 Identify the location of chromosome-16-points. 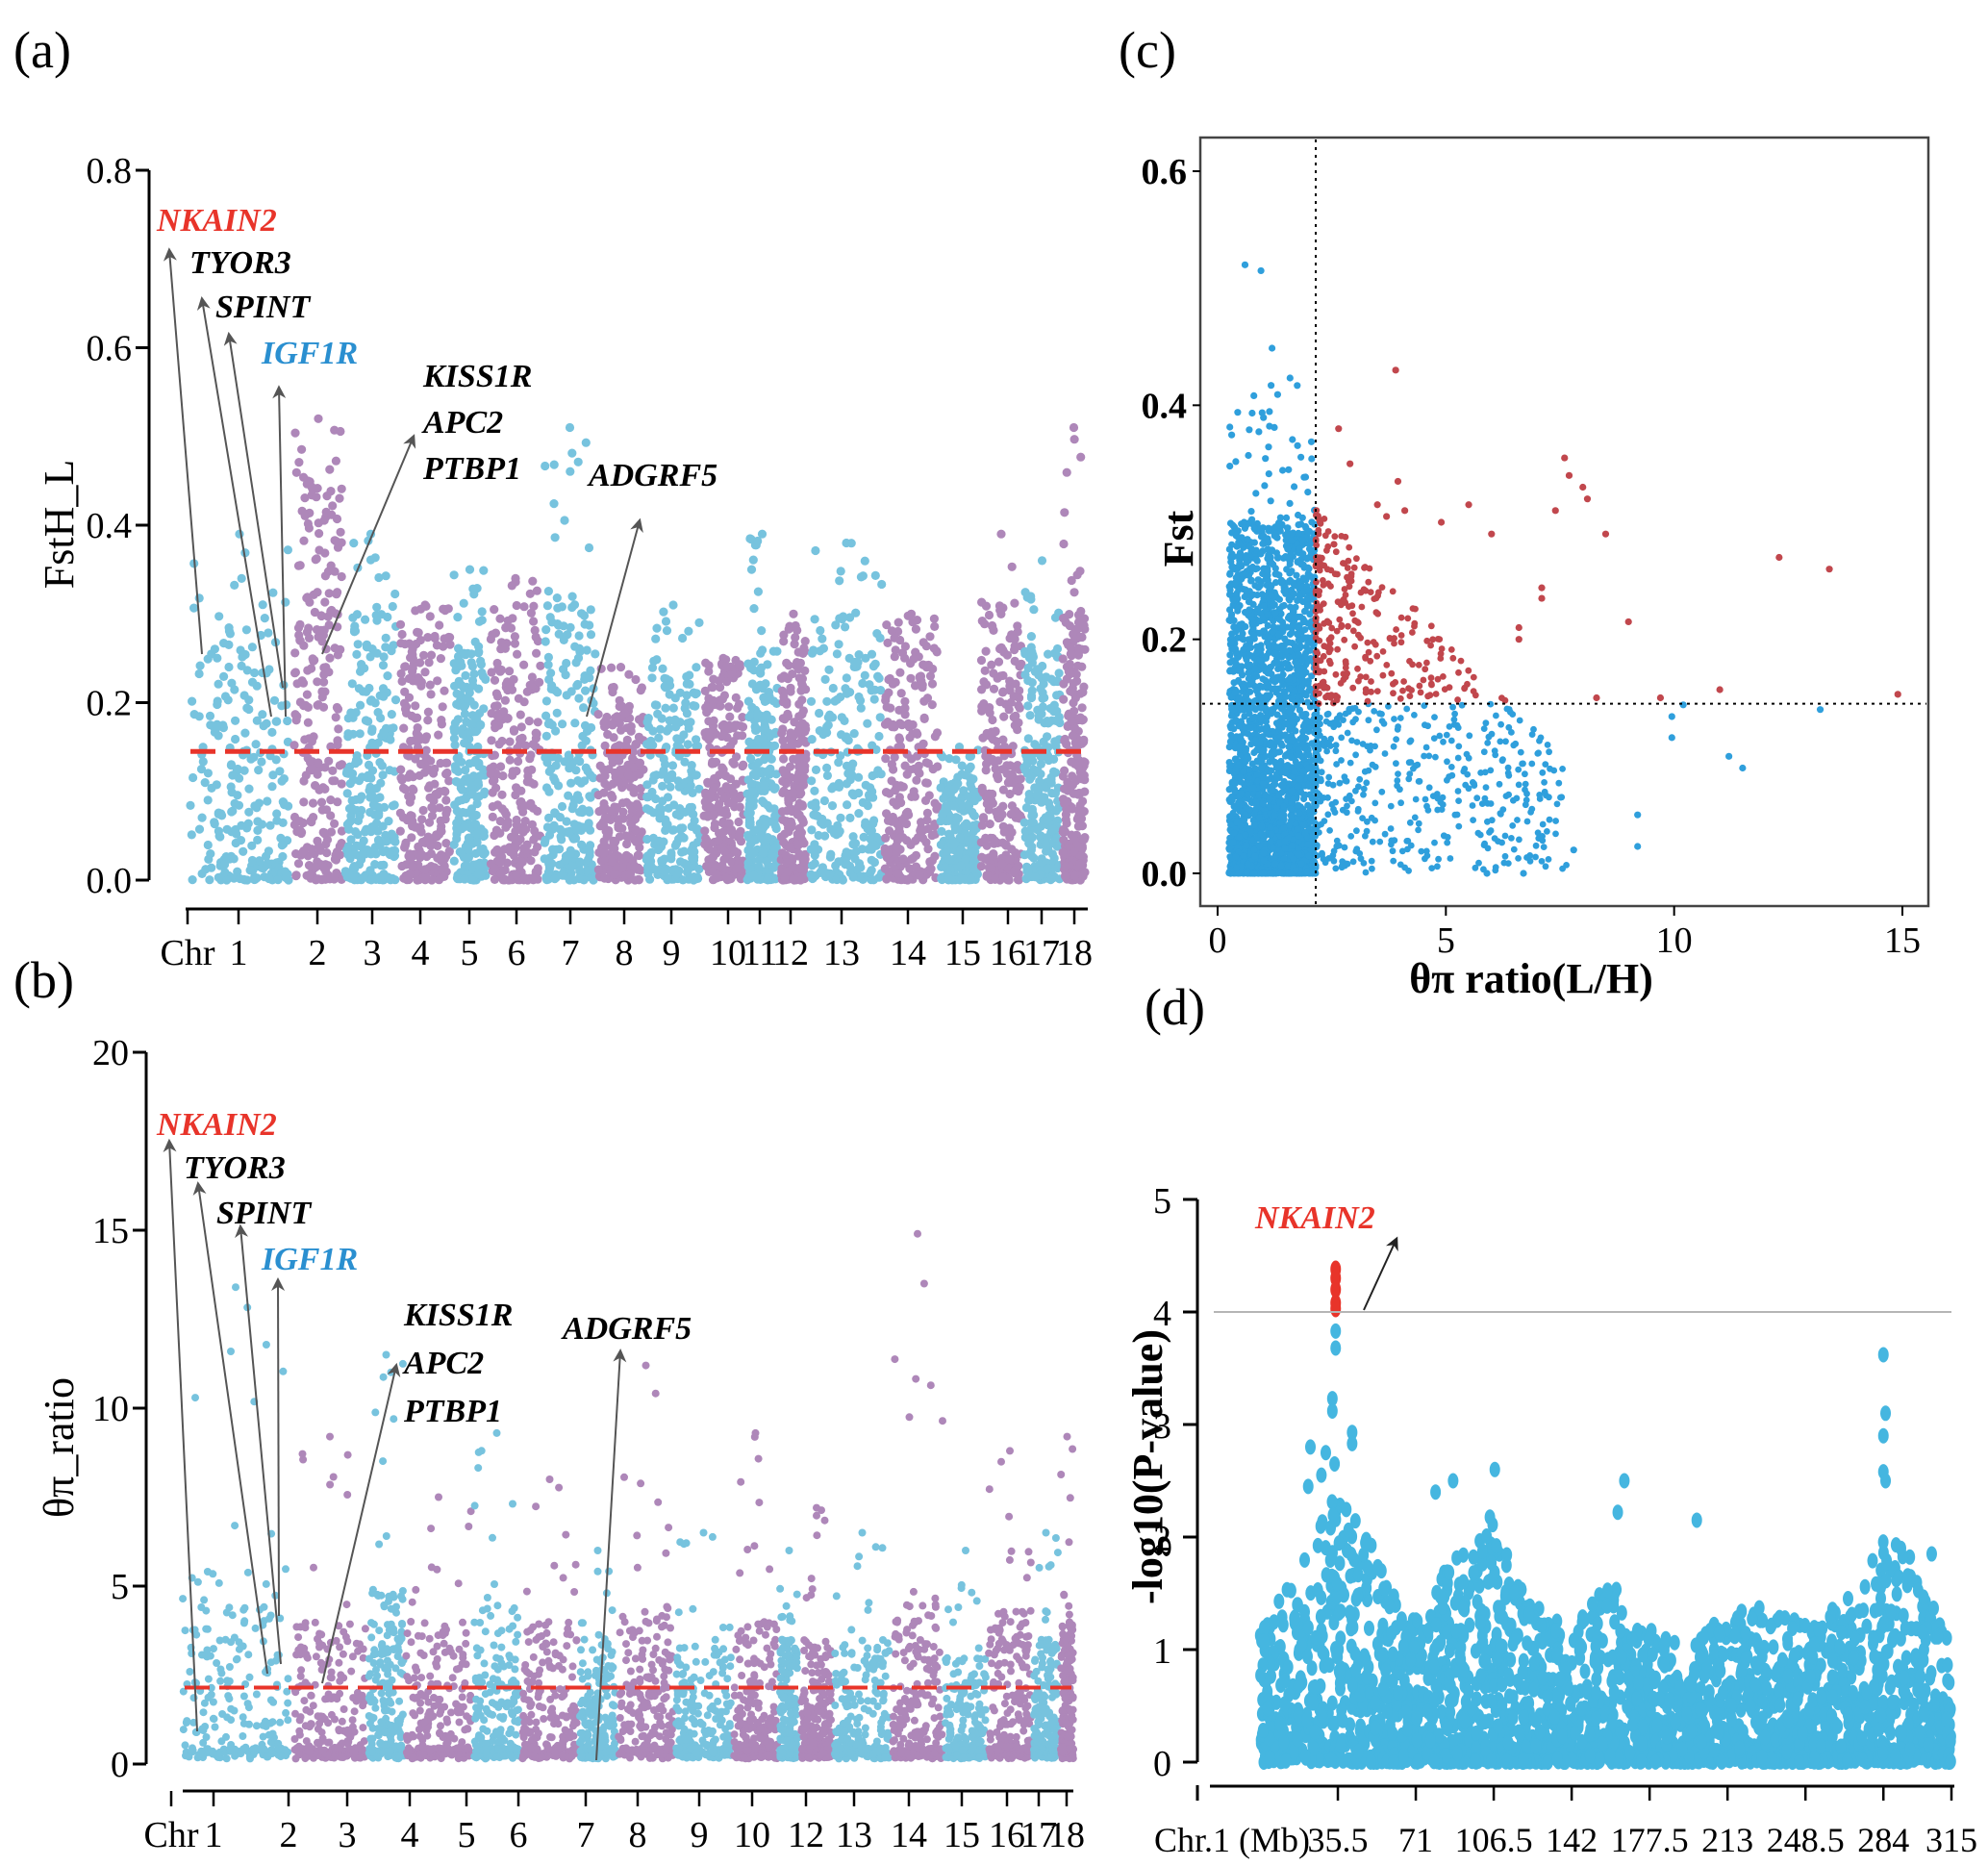
(1001, 707).